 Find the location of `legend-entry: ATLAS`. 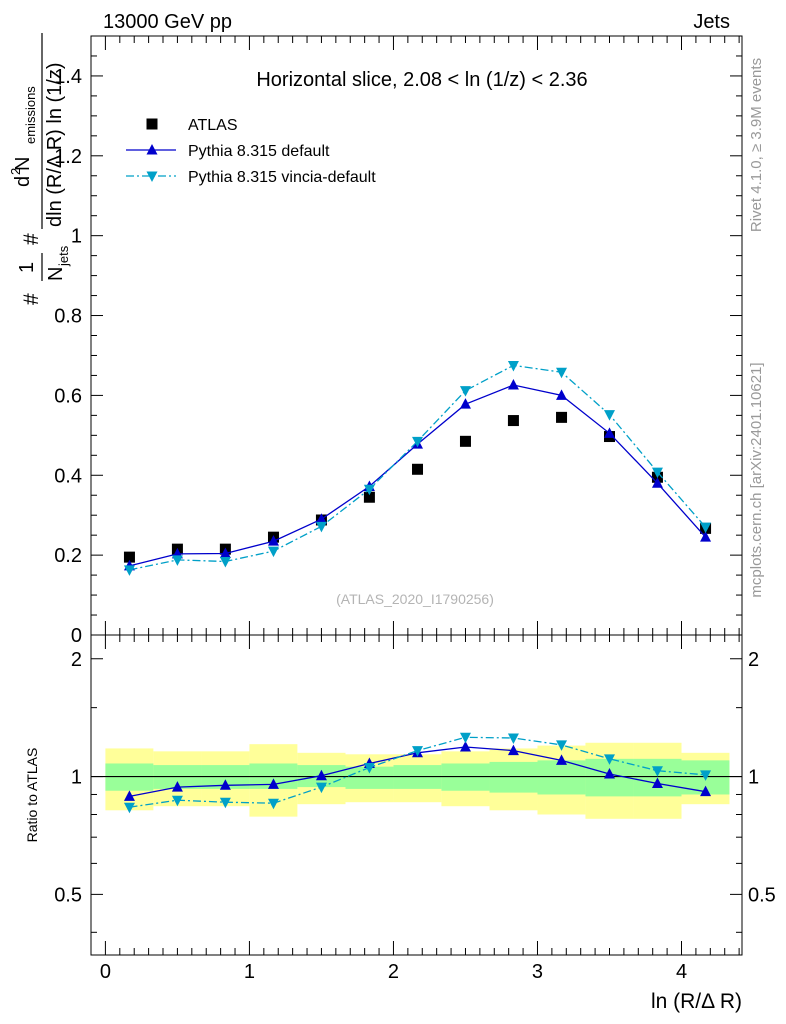

legend-entry: ATLAS is located at coordinates (192, 125).